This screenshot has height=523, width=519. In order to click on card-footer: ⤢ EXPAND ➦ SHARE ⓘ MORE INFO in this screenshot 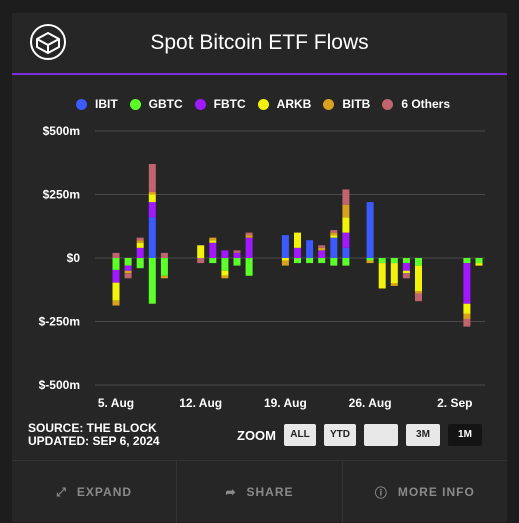, I will do `click(259, 491)`.